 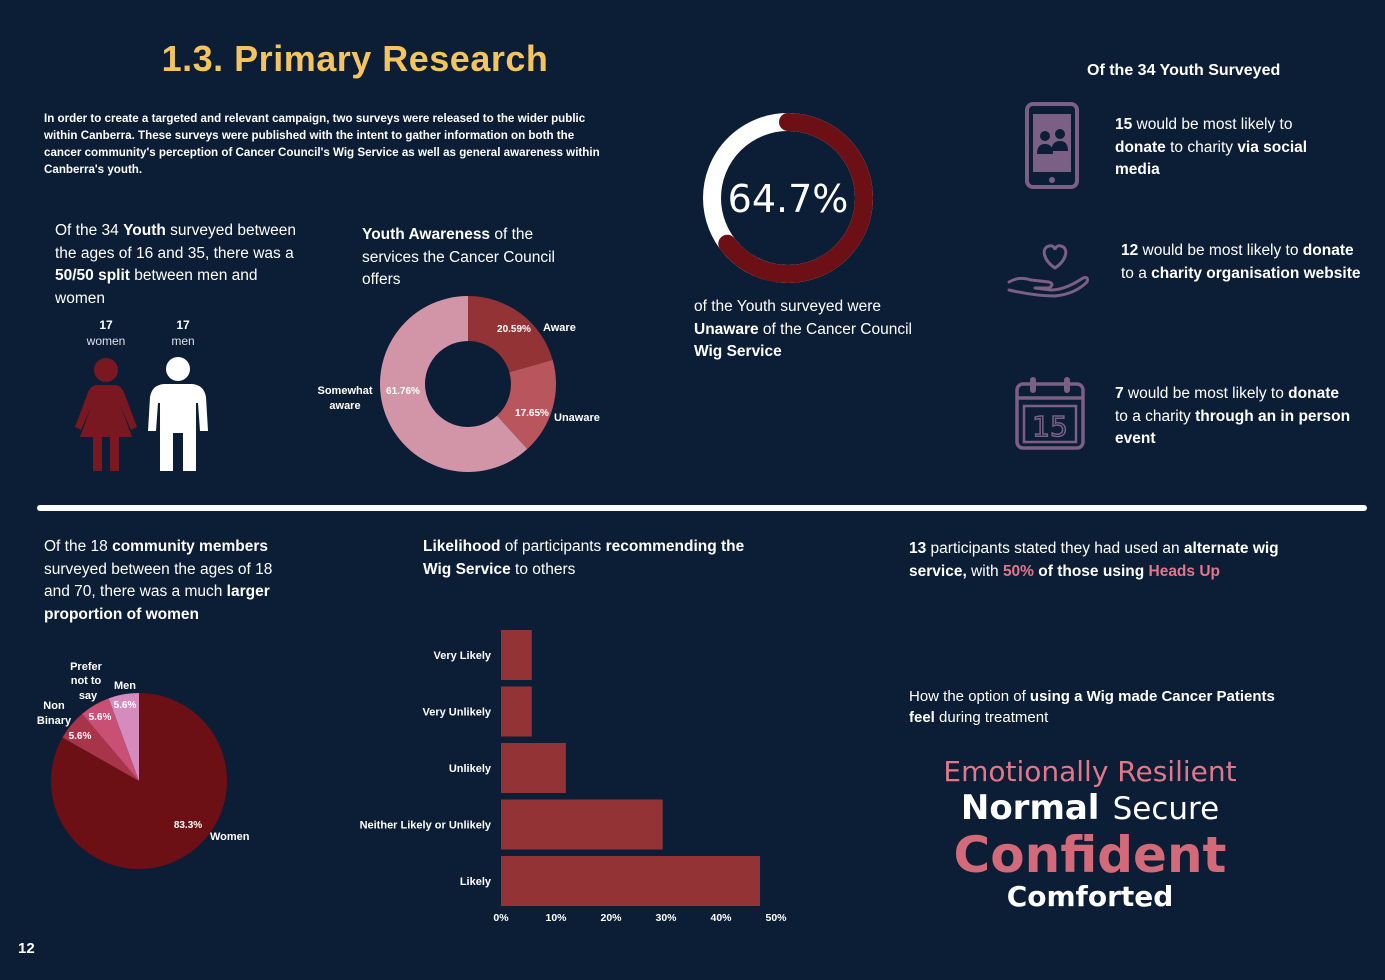 I want to click on recommend-category-label-3: Neither Likely or Unlikely, so click(x=426, y=826).